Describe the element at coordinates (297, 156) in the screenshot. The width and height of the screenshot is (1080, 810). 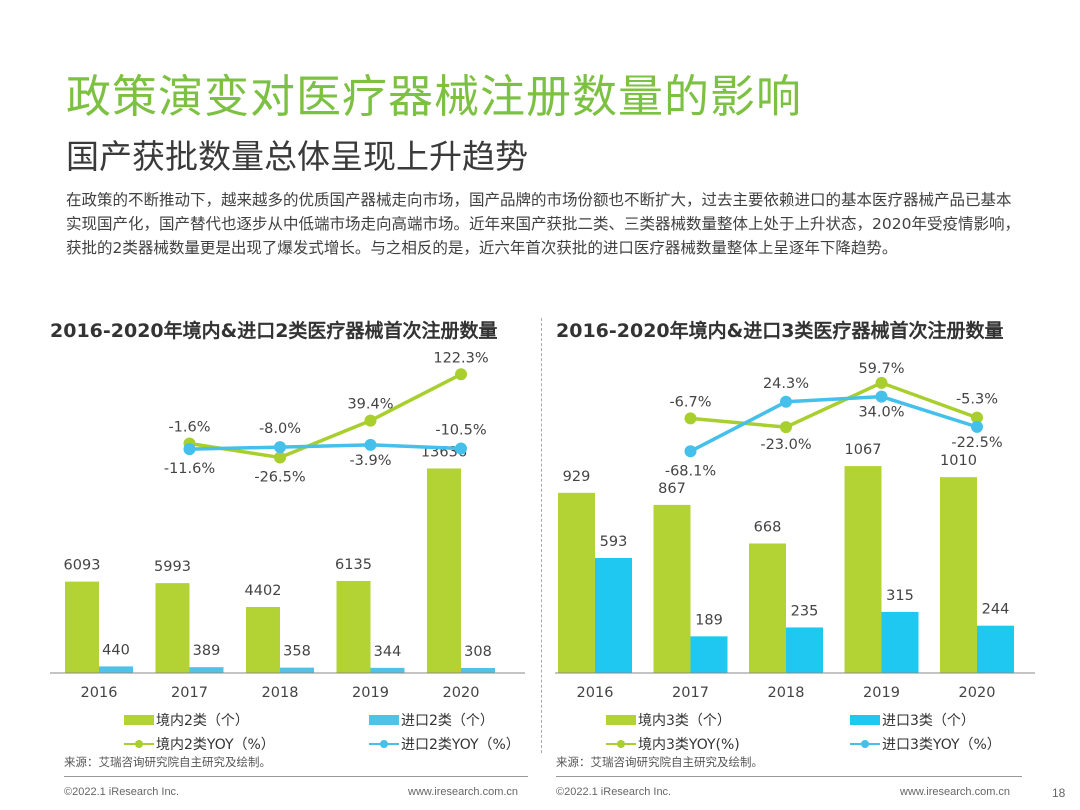
I see `page-subtitle: 国产获批数量总体呈现上升趋势` at that location.